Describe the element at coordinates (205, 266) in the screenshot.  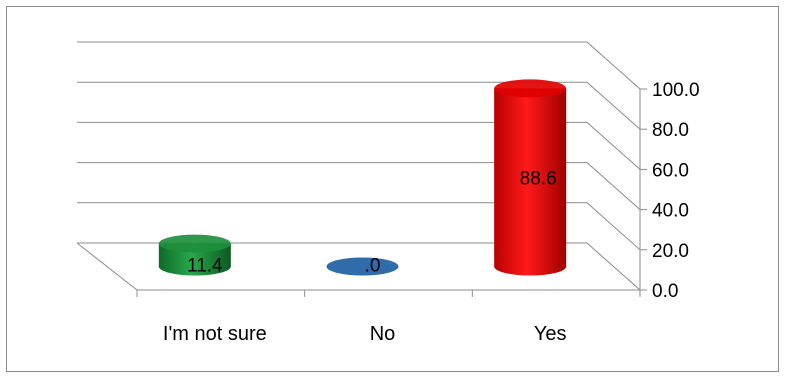
I see `data-label: 11.4` at that location.